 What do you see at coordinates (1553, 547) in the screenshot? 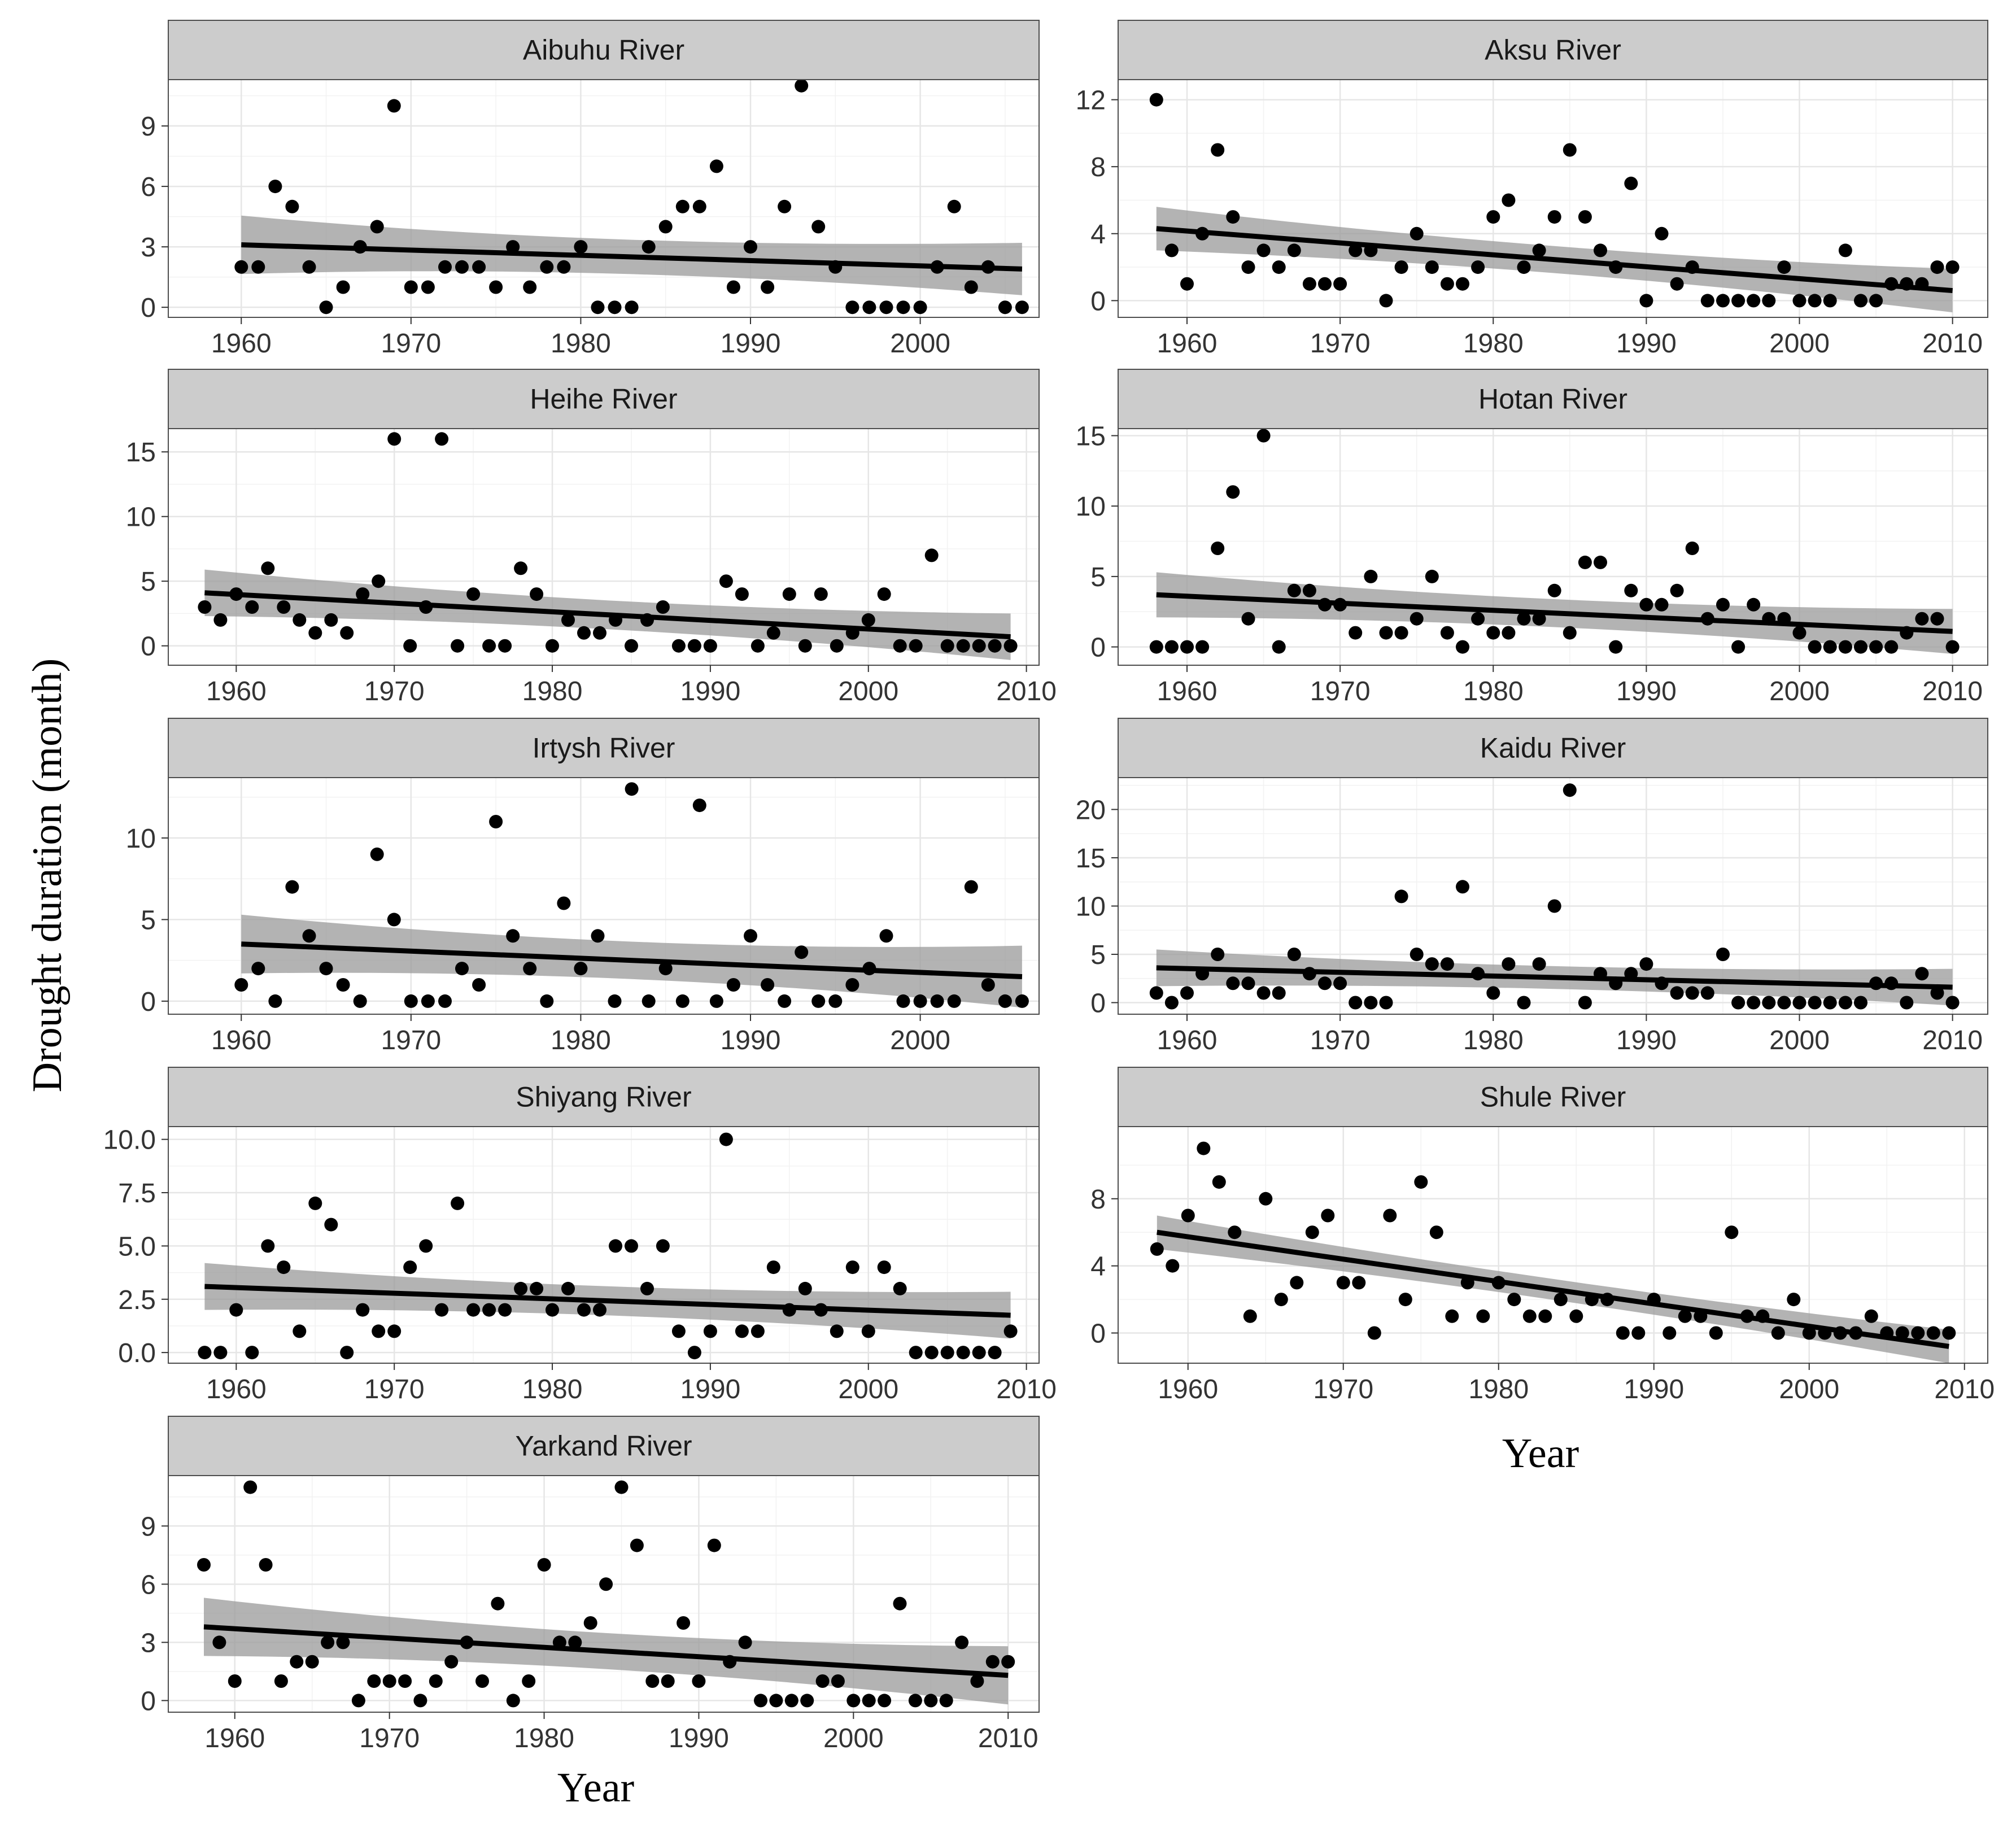
I see `panel-border` at bounding box center [1553, 547].